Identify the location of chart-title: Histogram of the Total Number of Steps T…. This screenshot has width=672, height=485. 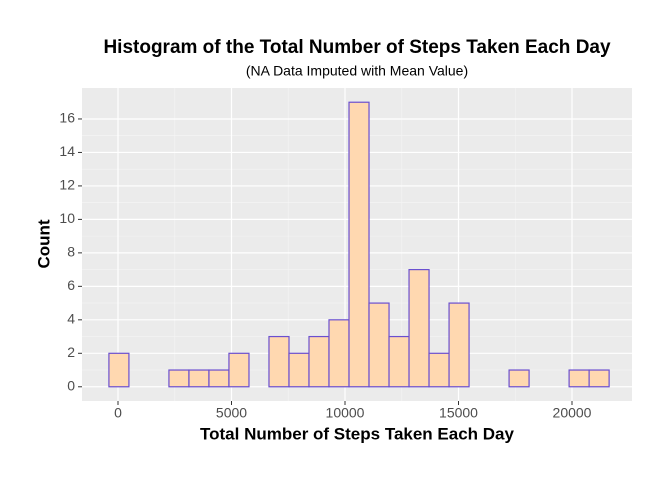
(357, 47).